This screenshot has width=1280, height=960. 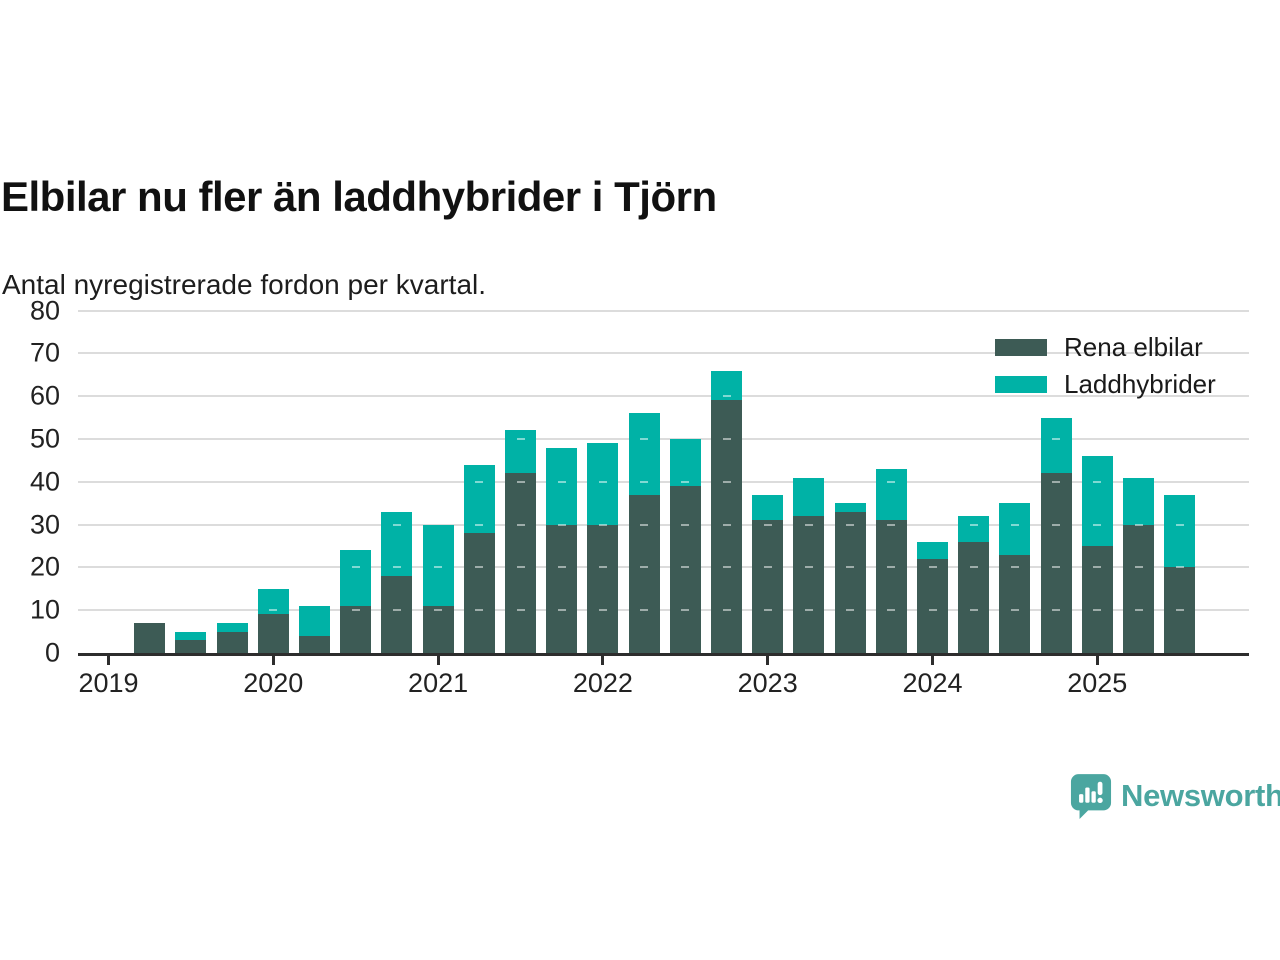 What do you see at coordinates (44, 352) in the screenshot?
I see `y-axis-label: 70` at bounding box center [44, 352].